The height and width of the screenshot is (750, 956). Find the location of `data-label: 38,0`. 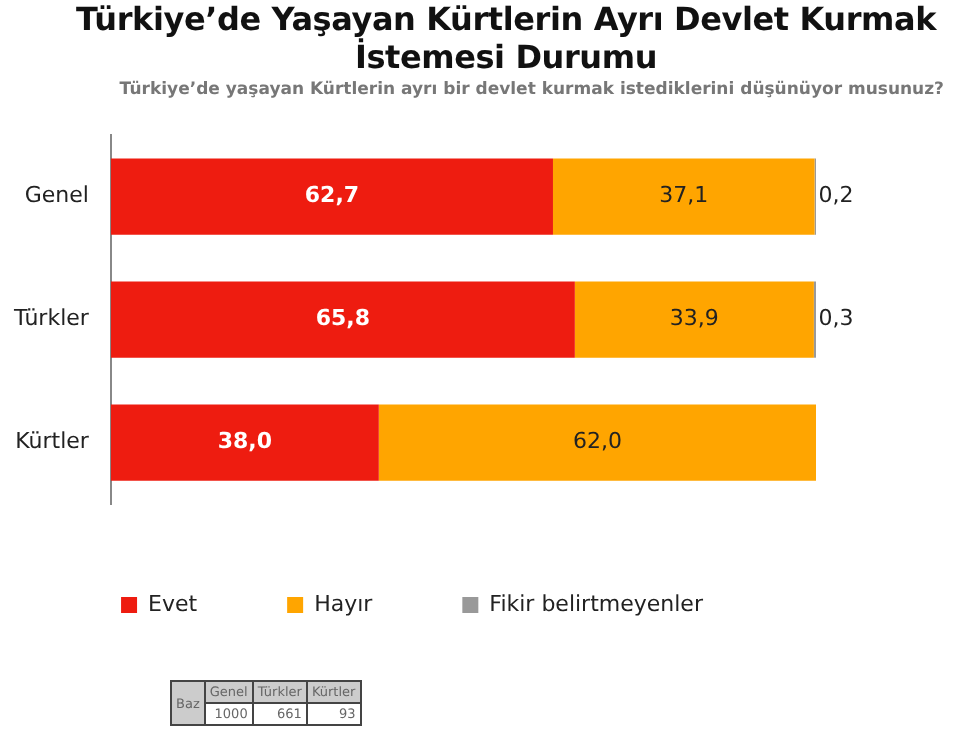

data-label: 38,0 is located at coordinates (245, 441).